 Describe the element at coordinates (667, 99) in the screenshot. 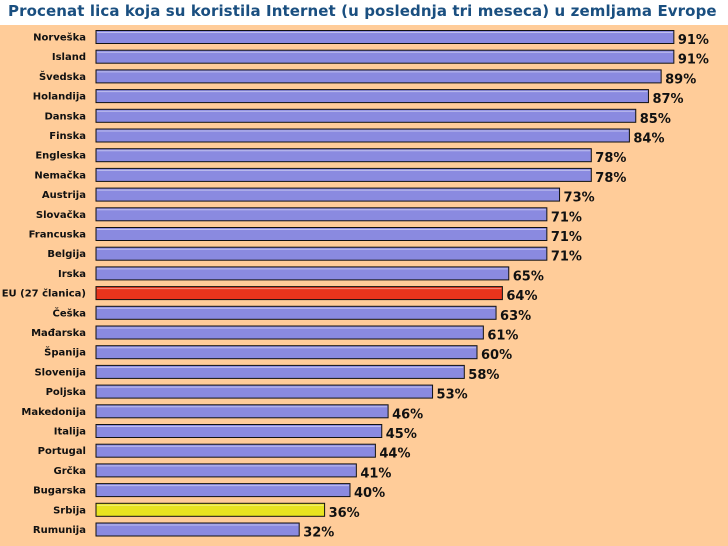

I see `value-label: 87%` at that location.